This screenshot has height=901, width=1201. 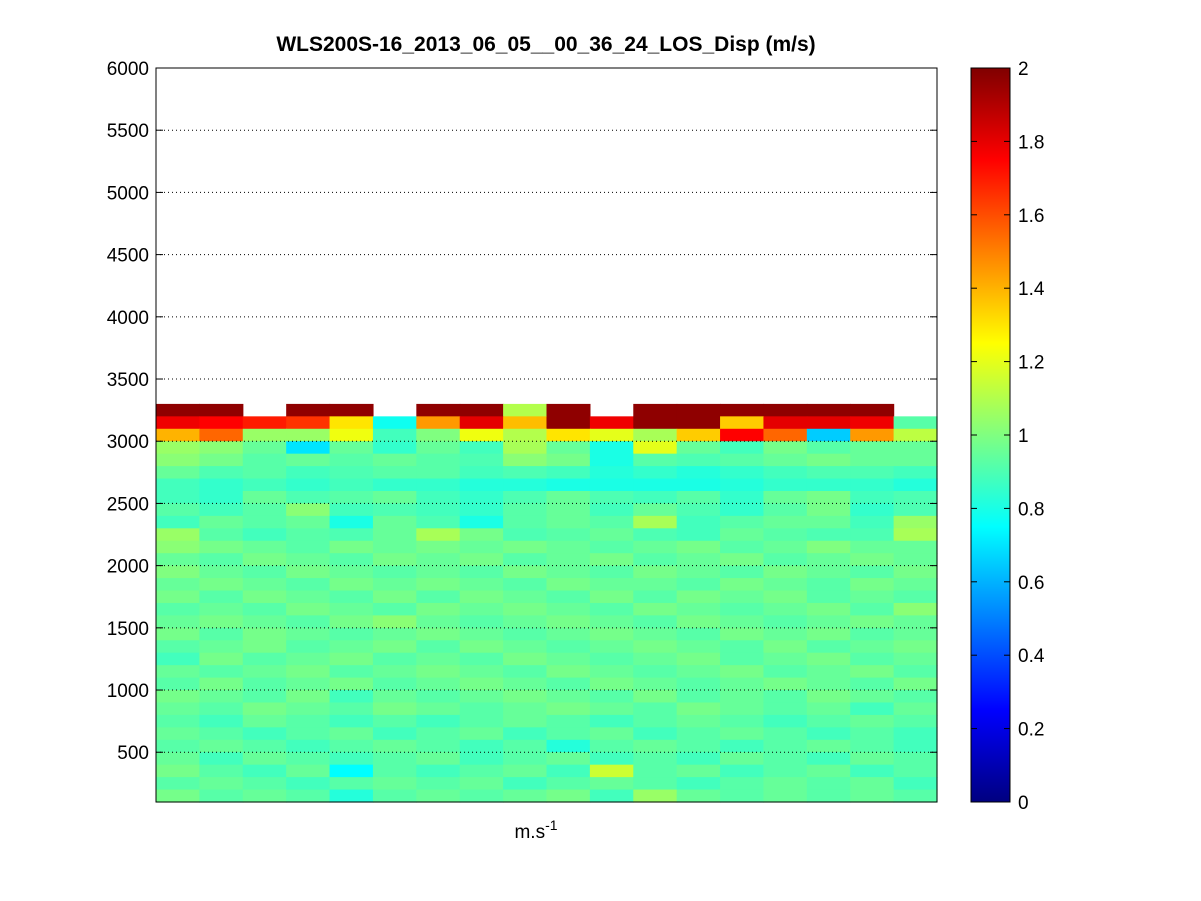 What do you see at coordinates (1031, 656) in the screenshot?
I see `colorbar-tick-label: 0.4` at bounding box center [1031, 656].